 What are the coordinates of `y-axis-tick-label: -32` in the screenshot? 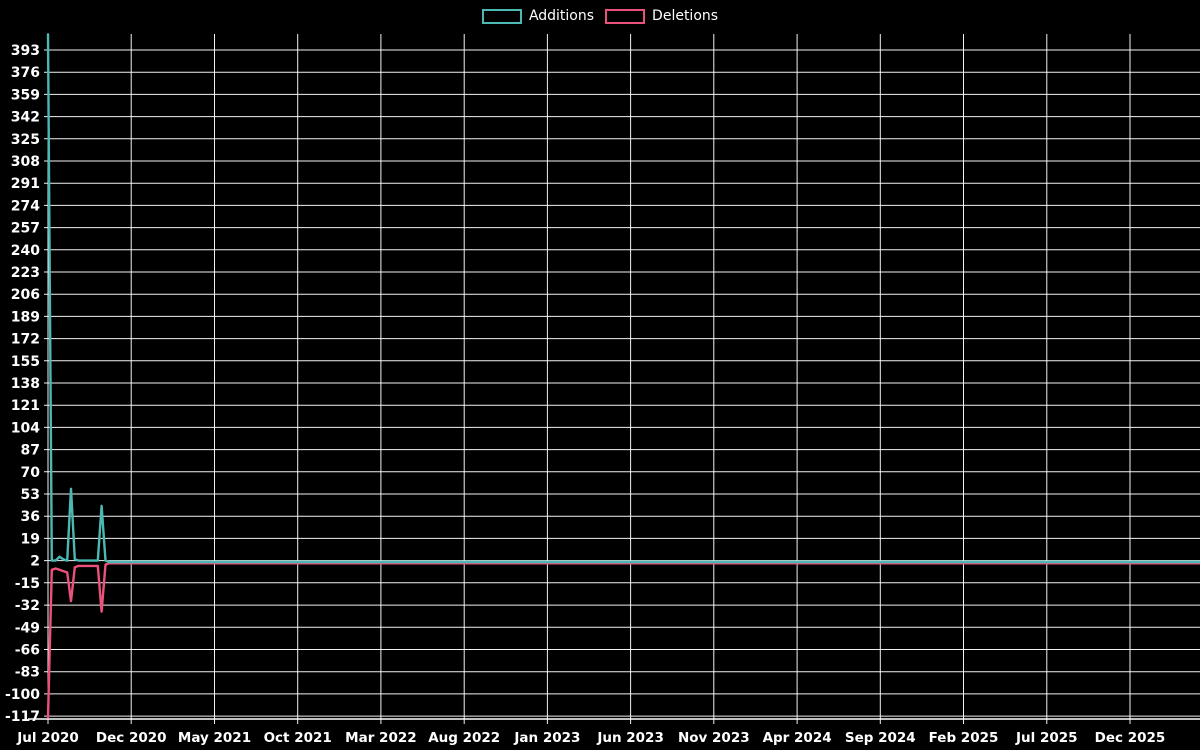 It's located at (27, 606).